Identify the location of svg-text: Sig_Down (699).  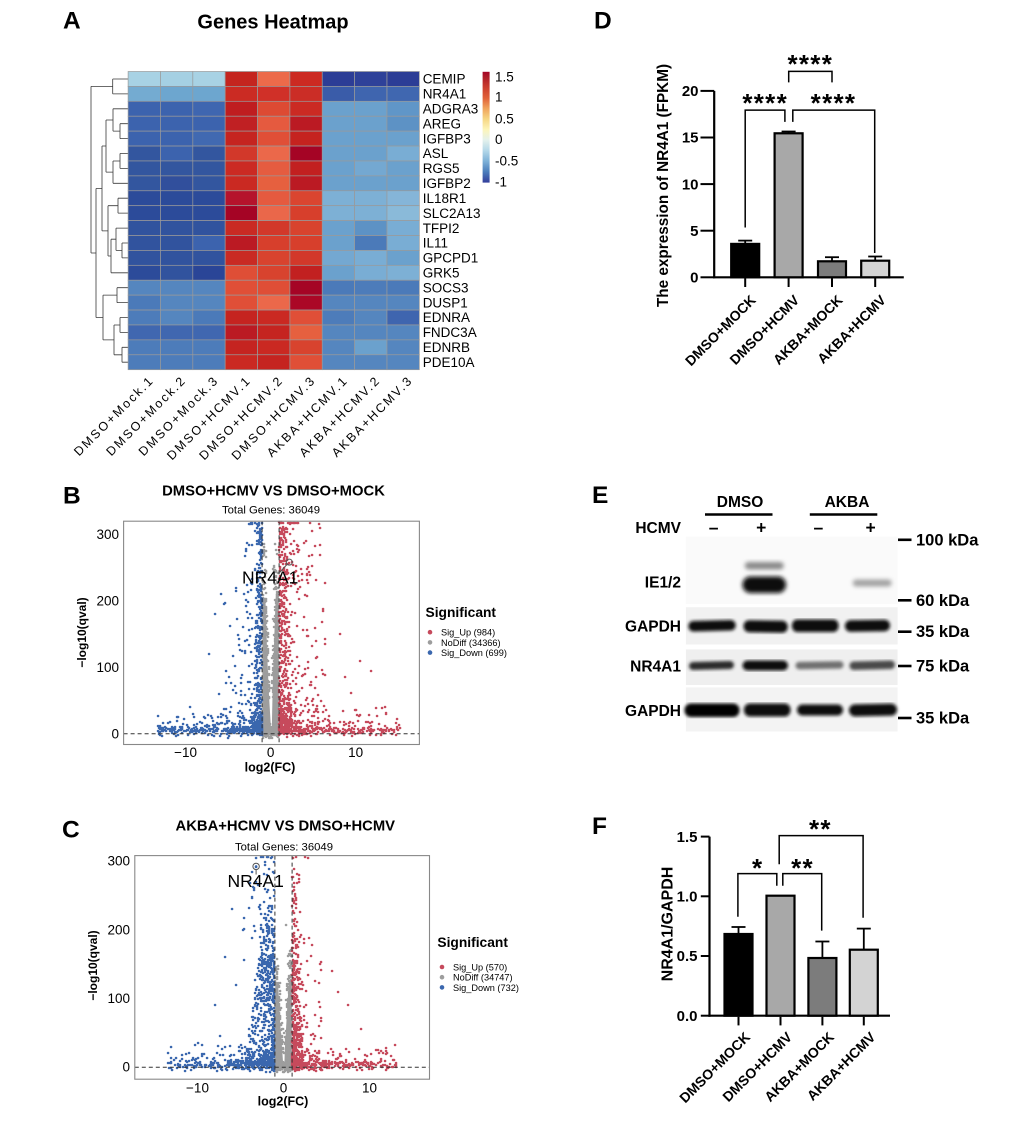
(474, 653).